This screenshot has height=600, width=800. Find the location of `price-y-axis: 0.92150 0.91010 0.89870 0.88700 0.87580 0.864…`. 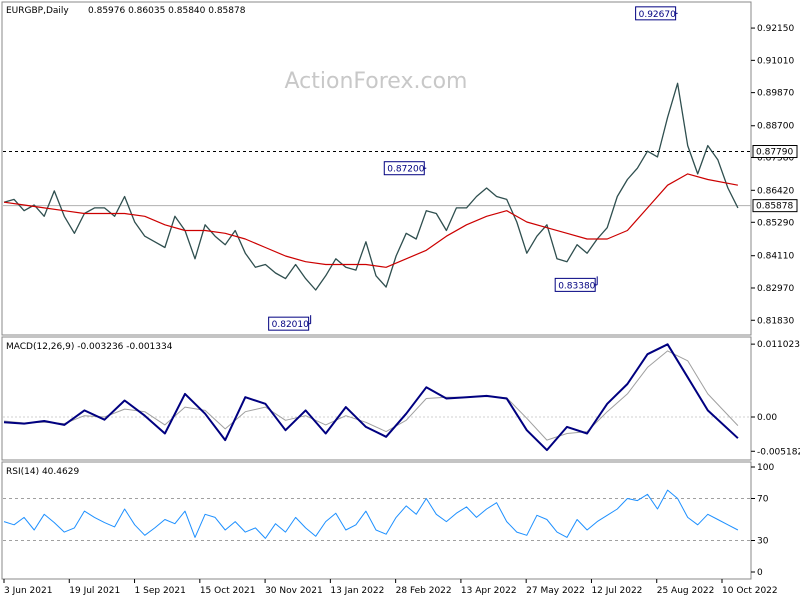

price-y-axis: 0.92150 0.91010 0.89870 0.88700 0.87580 0.864… is located at coordinates (772, 175).